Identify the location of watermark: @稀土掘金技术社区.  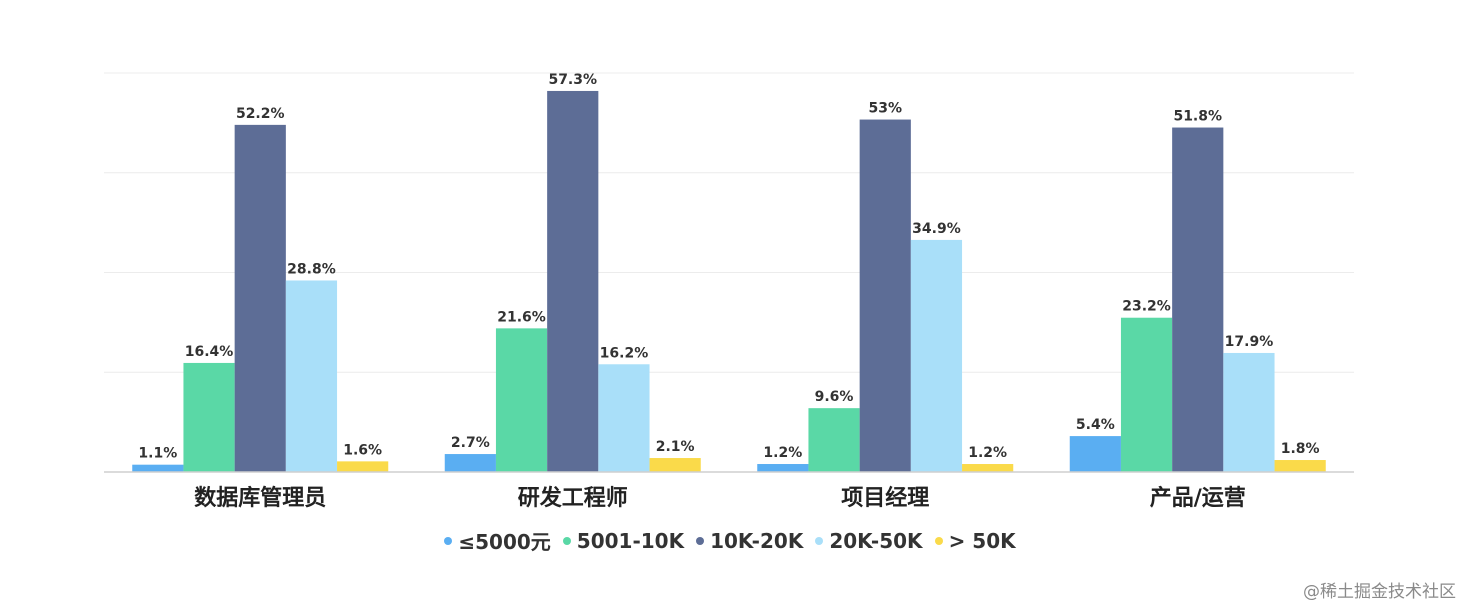
(1379, 592).